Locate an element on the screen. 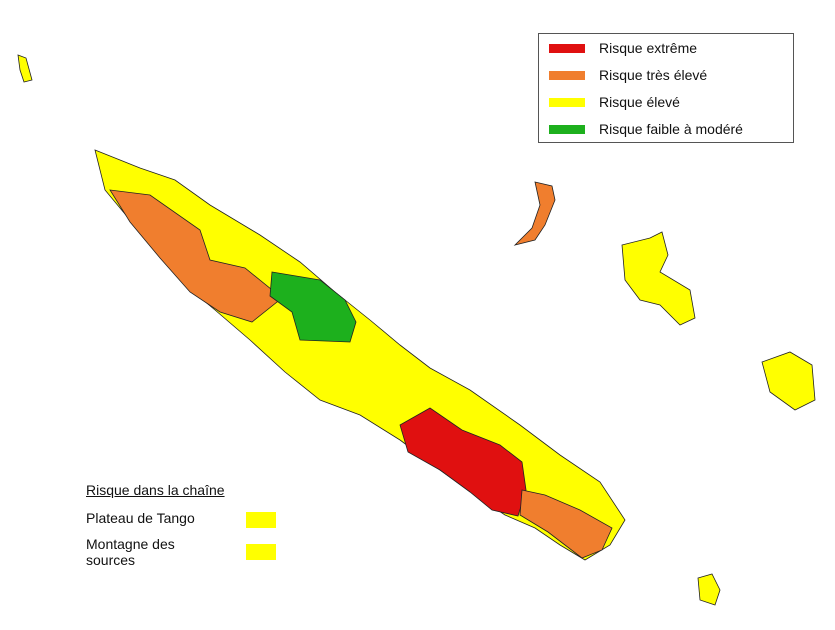 Image resolution: width=835 pixels, height=630 pixels. chain-item-tango: Plateau de Tango is located at coordinates (181, 519).